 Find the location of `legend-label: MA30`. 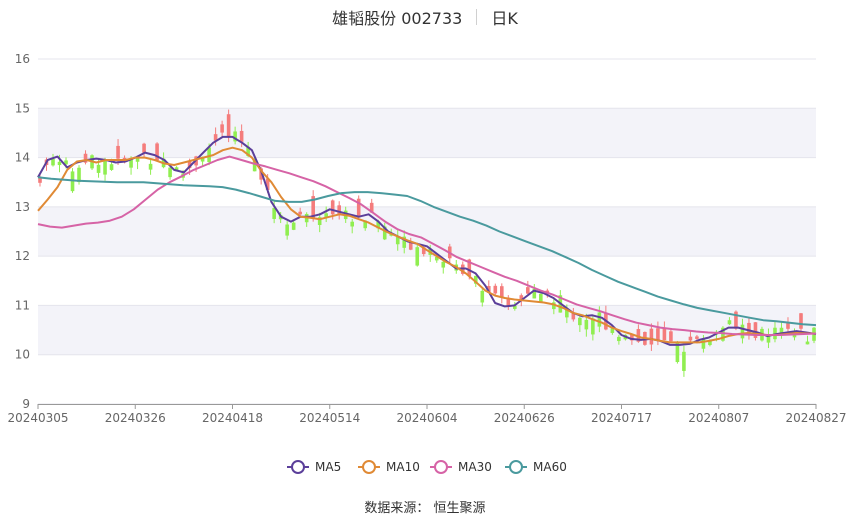

legend-label: MA30 is located at coordinates (475, 467).